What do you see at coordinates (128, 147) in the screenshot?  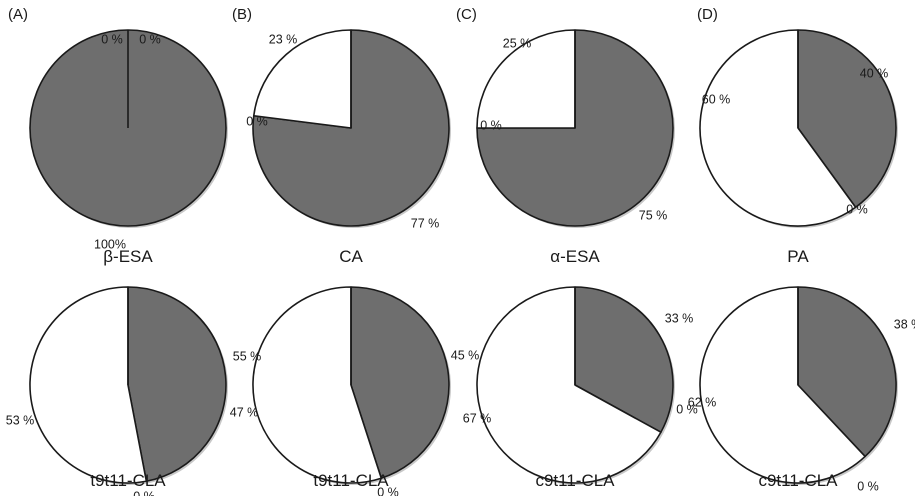 I see `pie-chart-1: 100% 0 % 0 % β-ESA` at bounding box center [128, 147].